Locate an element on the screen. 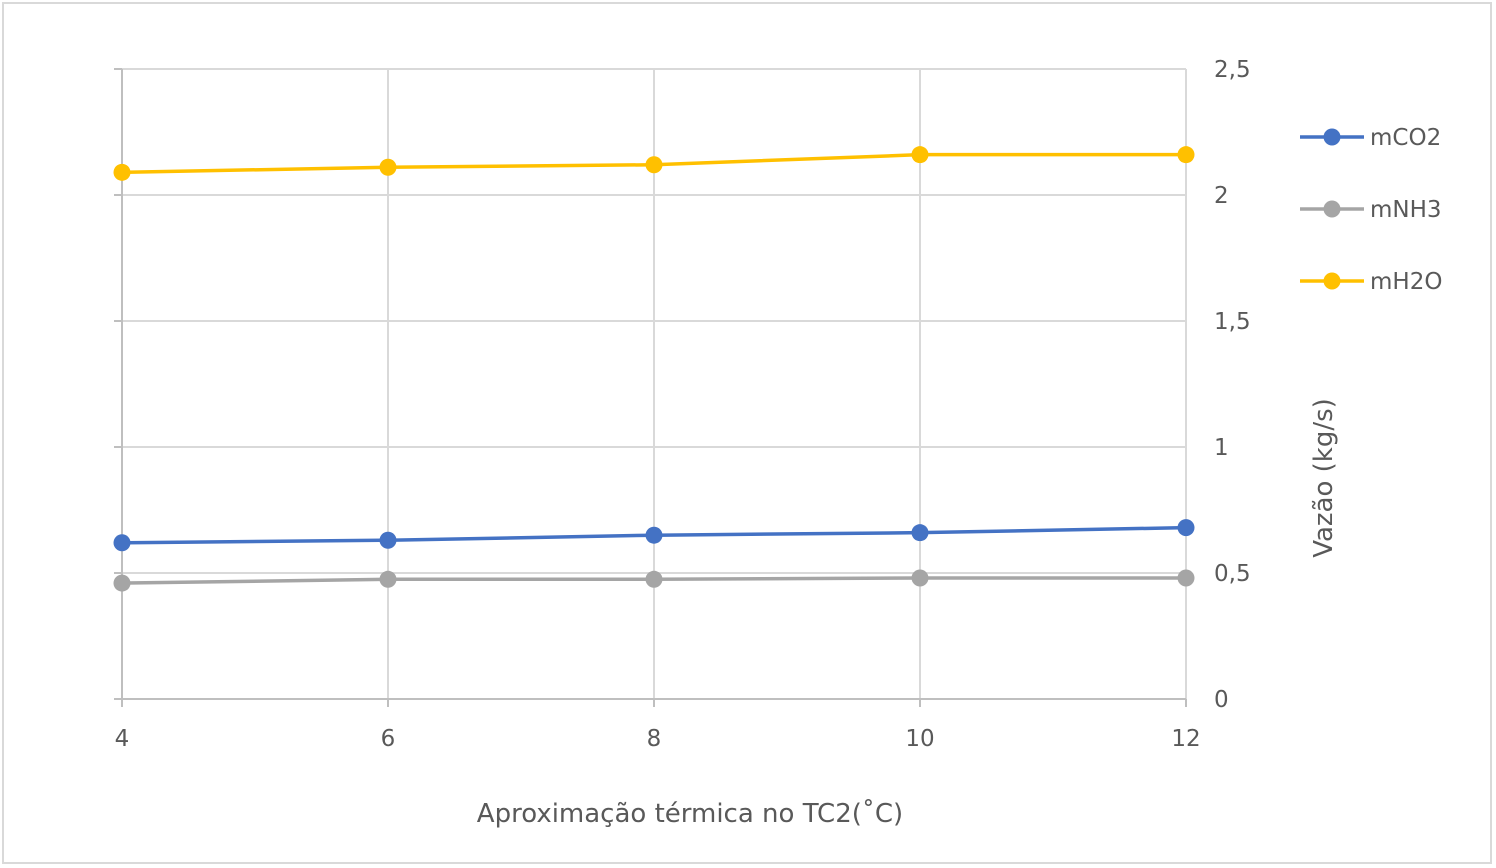  x-tick-label: 6 is located at coordinates (388, 739).